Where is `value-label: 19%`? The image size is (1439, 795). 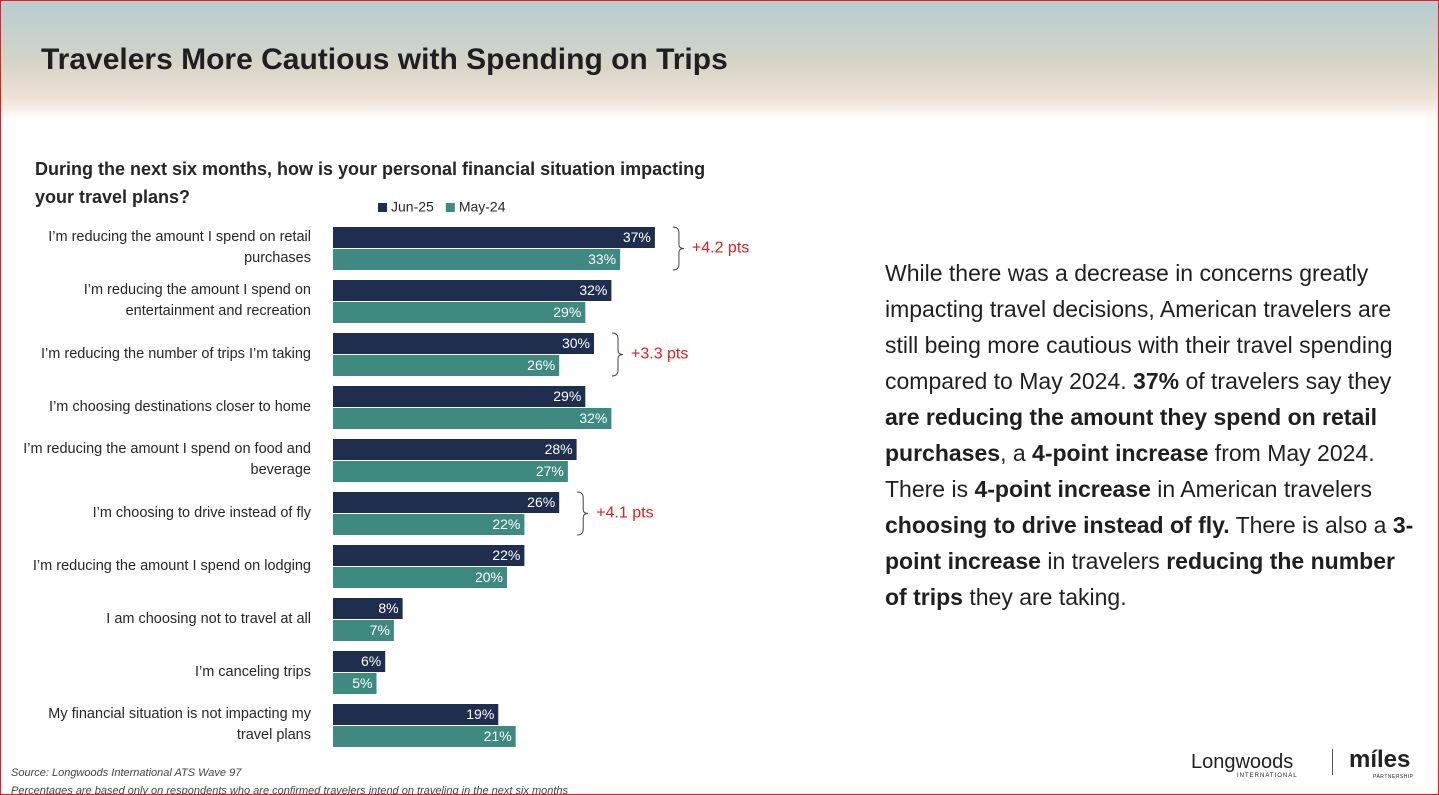 value-label: 19% is located at coordinates (480, 714).